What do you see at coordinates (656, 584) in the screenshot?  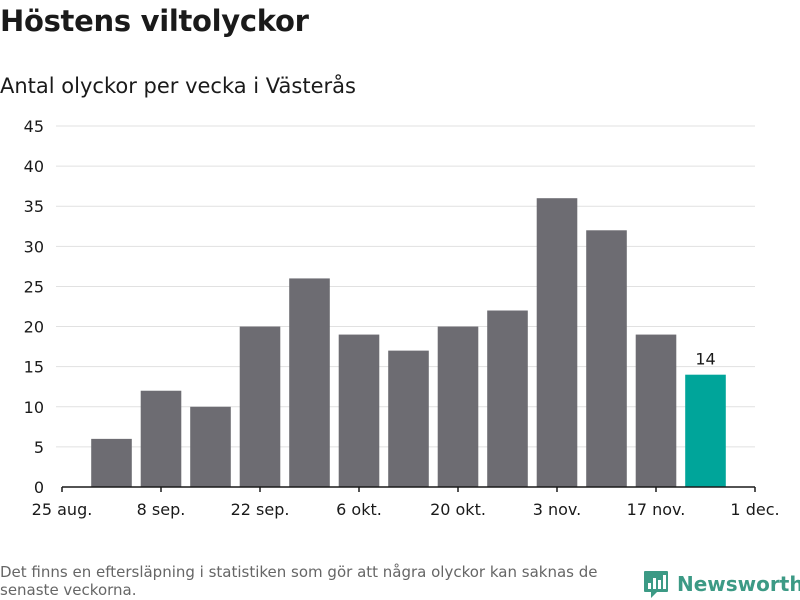 I see `newsworthy-logo-icon` at bounding box center [656, 584].